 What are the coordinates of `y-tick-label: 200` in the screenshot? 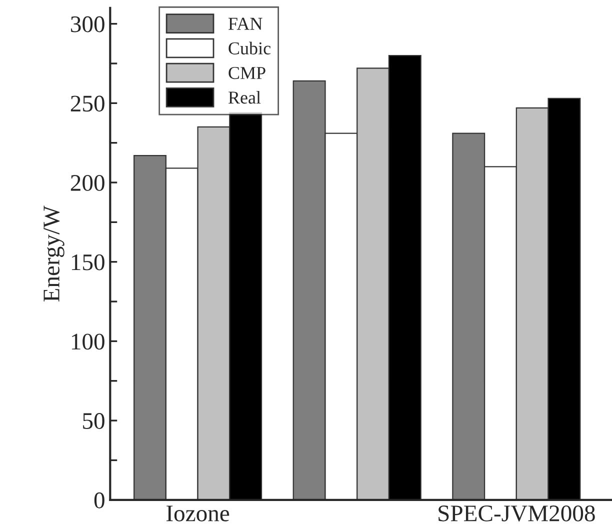 It's located at (87, 182).